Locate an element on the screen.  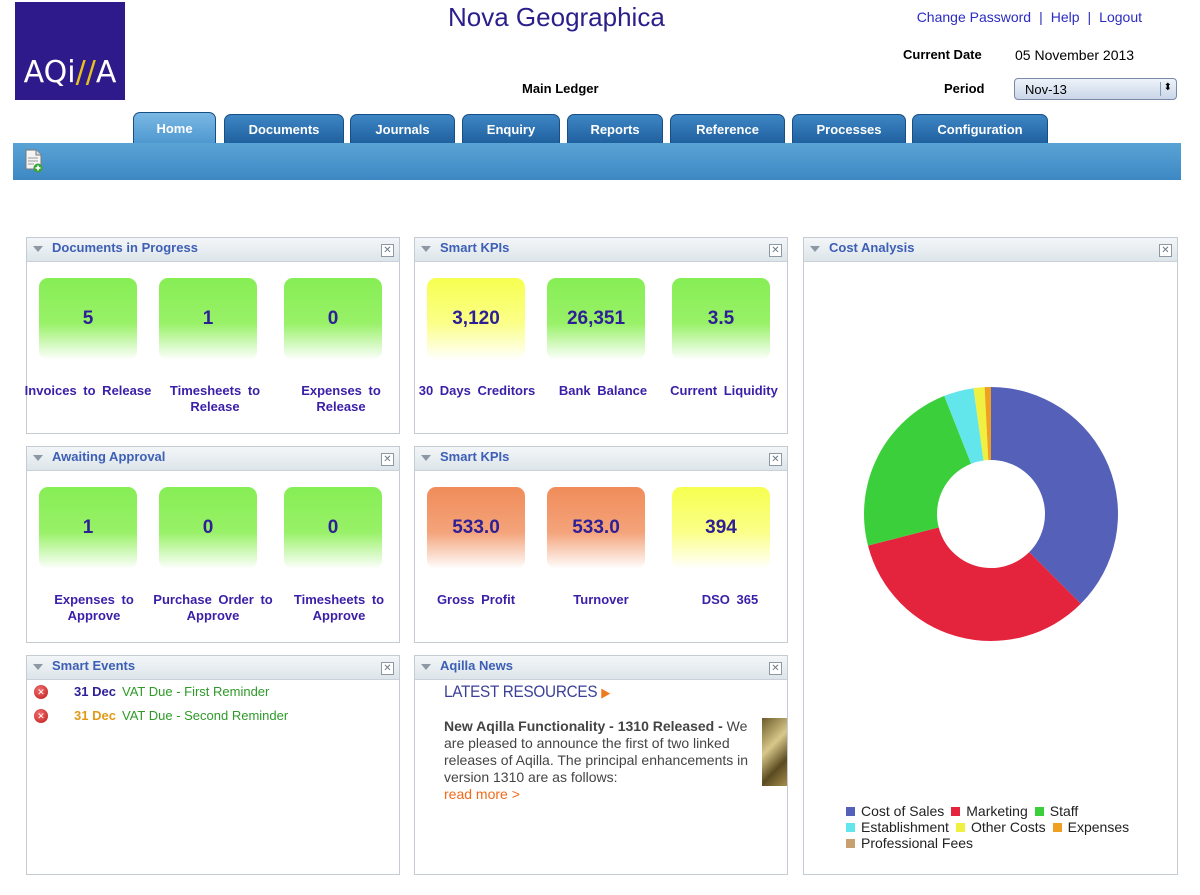
panel-title: Smart Events is located at coordinates (94, 665).